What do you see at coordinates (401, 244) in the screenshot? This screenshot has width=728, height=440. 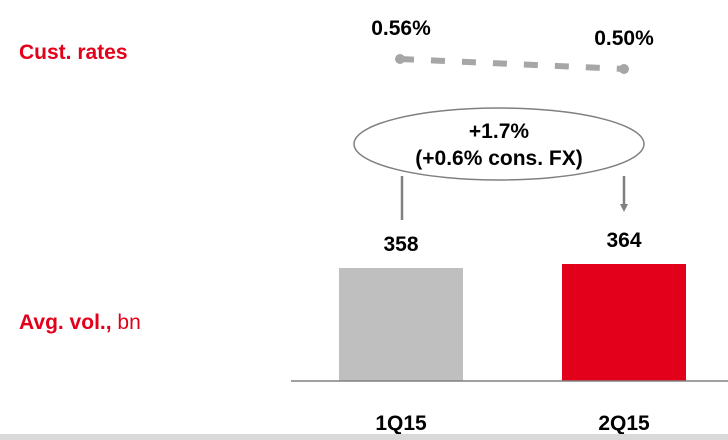 I see `bar-value-1q15: 358` at bounding box center [401, 244].